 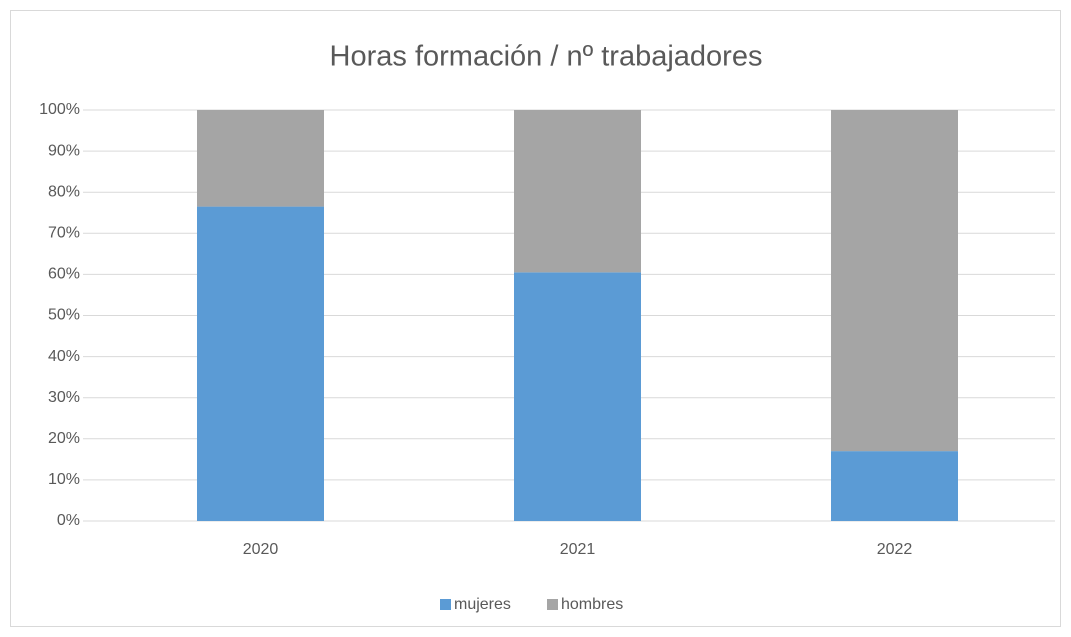 What do you see at coordinates (261, 549) in the screenshot?
I see `x-tick-label: 2020` at bounding box center [261, 549].